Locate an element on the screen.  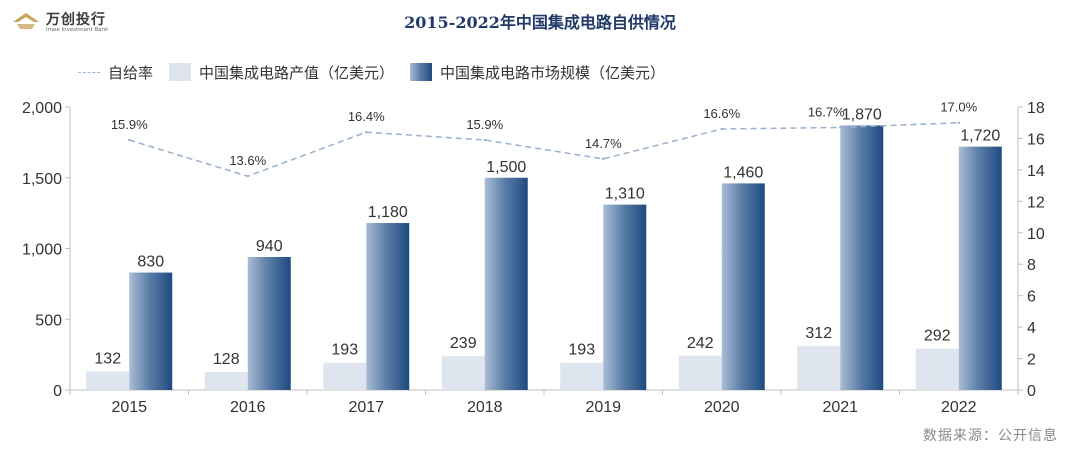
y-left-tick-label: 2,000 is located at coordinates (42, 108).